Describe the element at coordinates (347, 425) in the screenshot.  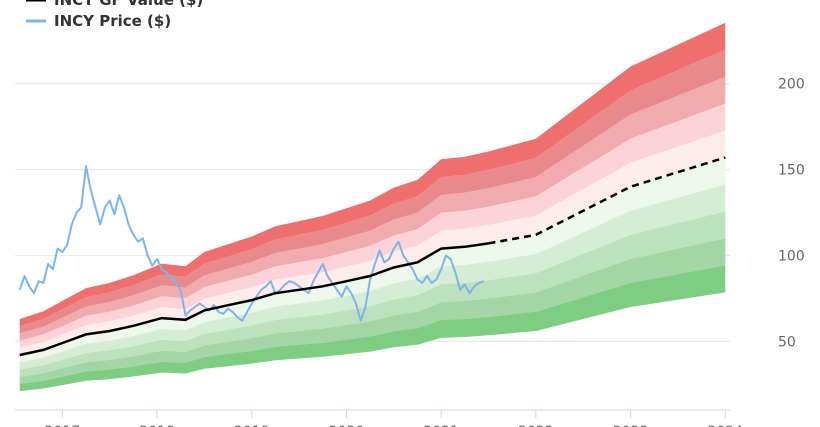
I see `x-tick-label: 2020` at that location.